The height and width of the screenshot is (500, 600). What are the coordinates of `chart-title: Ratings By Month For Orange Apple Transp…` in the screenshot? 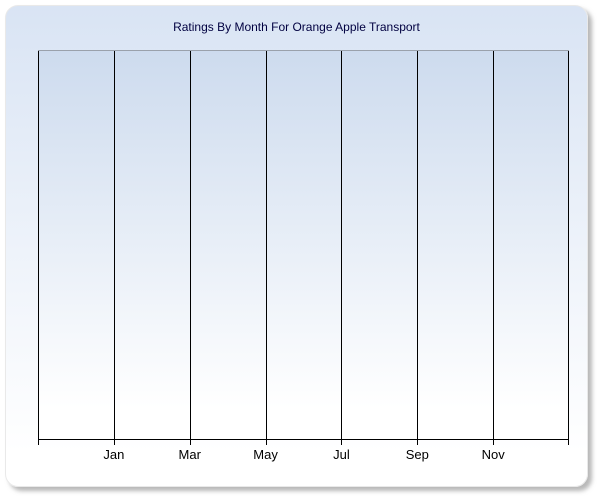 It's located at (296, 27).